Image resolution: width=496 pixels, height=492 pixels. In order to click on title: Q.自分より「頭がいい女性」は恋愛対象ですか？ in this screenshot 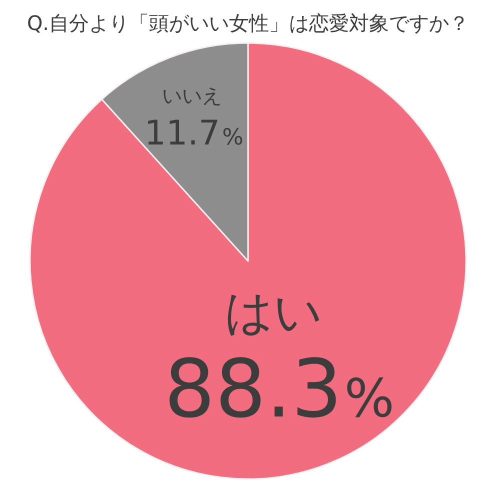, I will do `click(248, 23)`.